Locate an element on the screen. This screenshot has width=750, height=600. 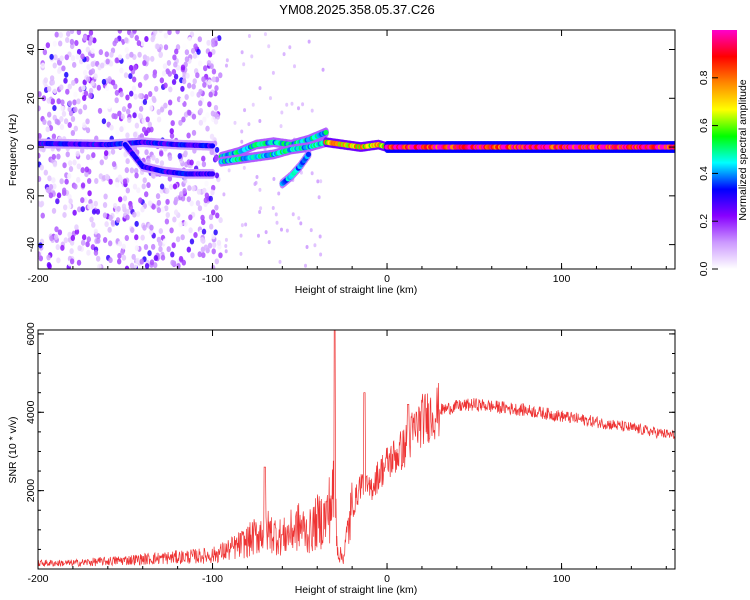
snr-ytick-label: 4000 is located at coordinates (31, 412).